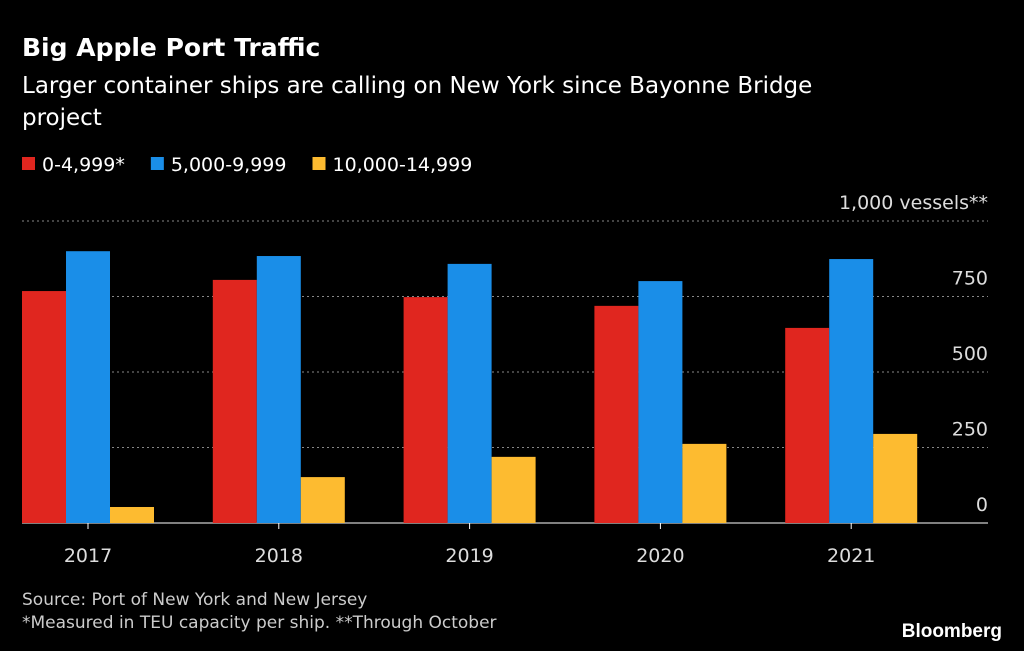 The width and height of the screenshot is (1024, 651). Describe the element at coordinates (403, 165) in the screenshot. I see `legend-label: 10,000-14,999` at that location.